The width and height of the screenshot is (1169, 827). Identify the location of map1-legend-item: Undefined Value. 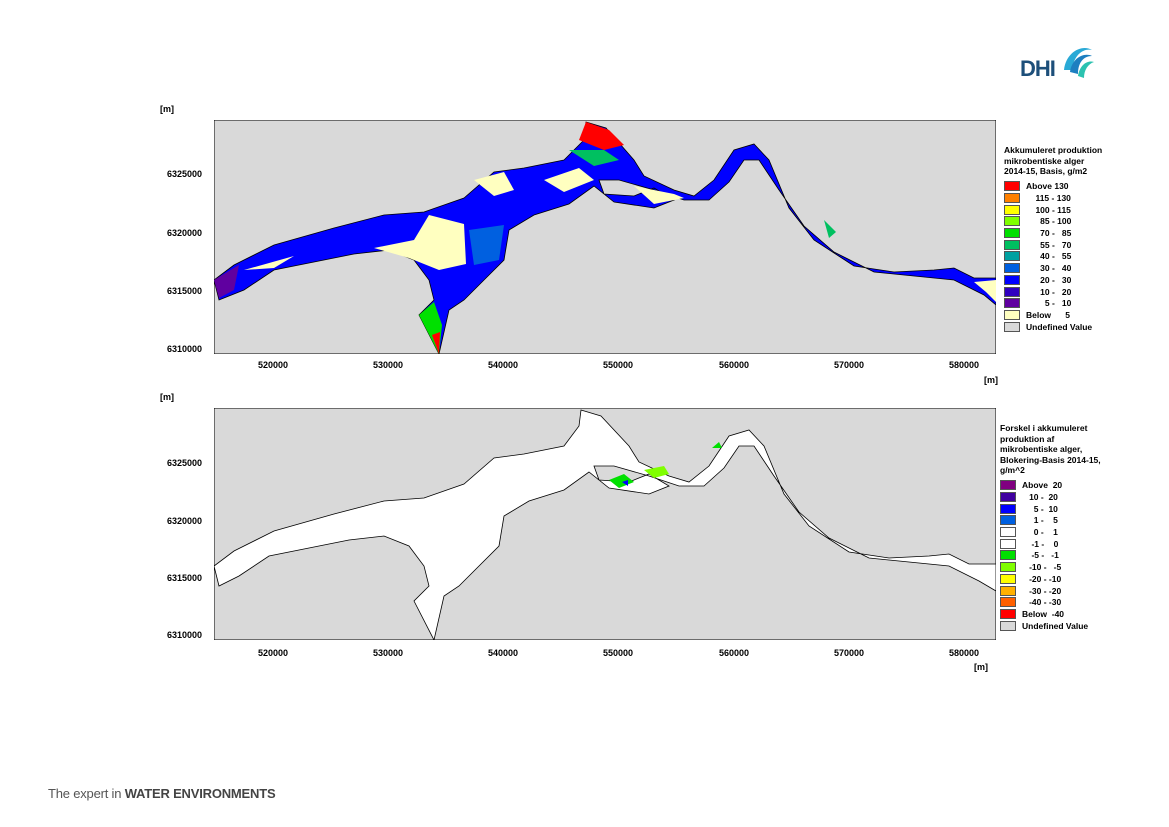
(1079, 327).